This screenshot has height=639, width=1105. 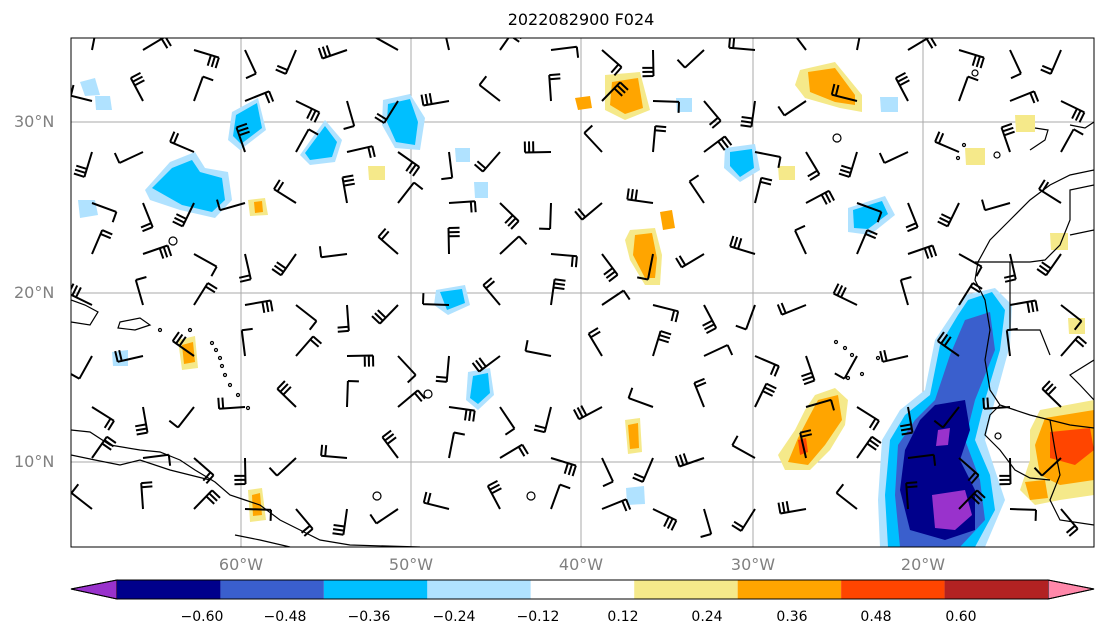 What do you see at coordinates (581, 564) in the screenshot?
I see `lon-label-40w: 40°W` at bounding box center [581, 564].